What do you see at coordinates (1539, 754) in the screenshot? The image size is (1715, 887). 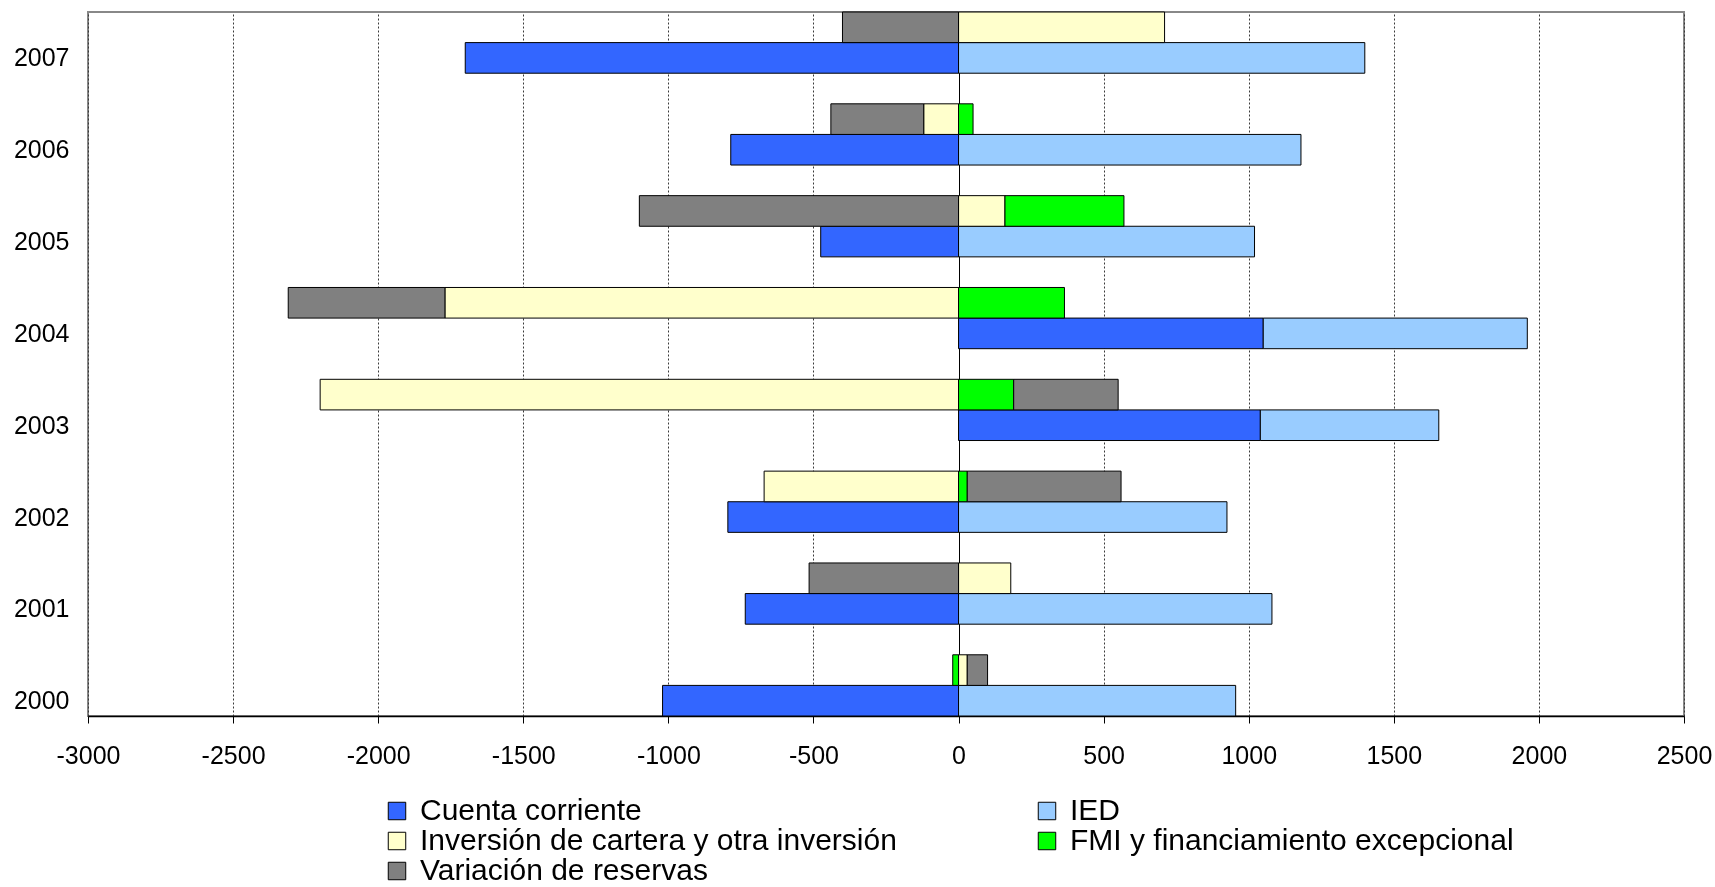 I see `x-tick-label: 2000` at bounding box center [1539, 754].